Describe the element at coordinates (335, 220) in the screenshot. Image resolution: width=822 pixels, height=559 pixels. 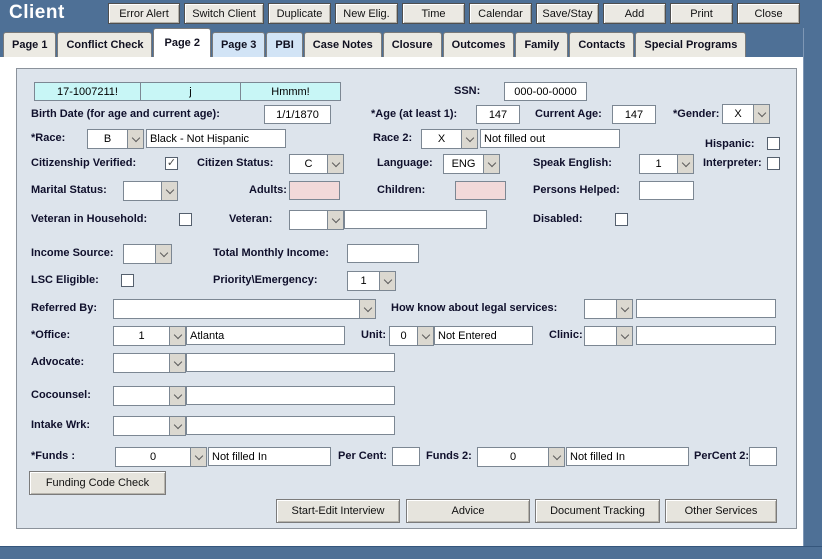
I see `veteran-dropdown-button` at that location.